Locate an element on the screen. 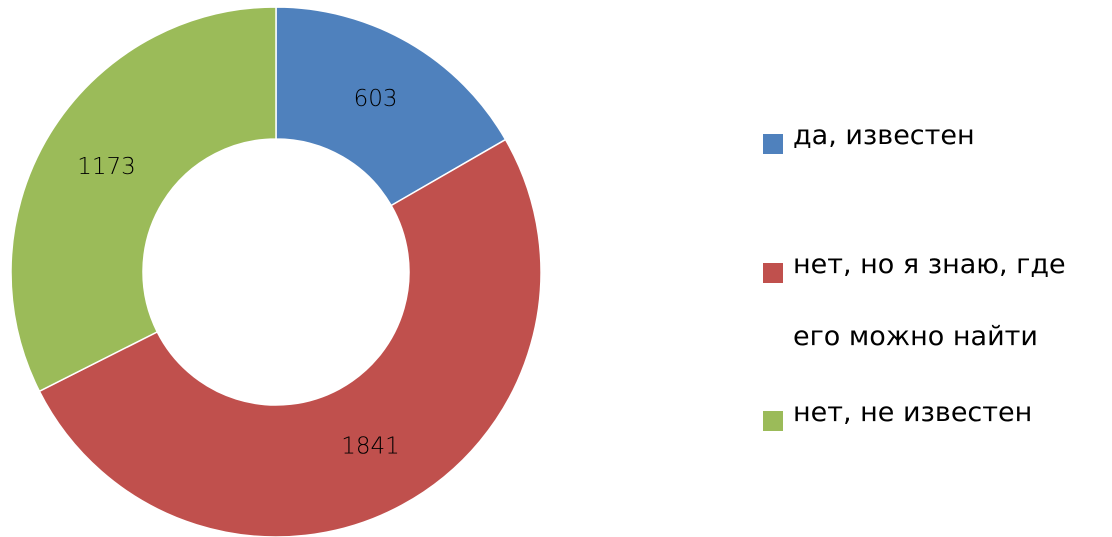 This screenshot has height=537, width=1112. data-label: 1173 is located at coordinates (106, 167).